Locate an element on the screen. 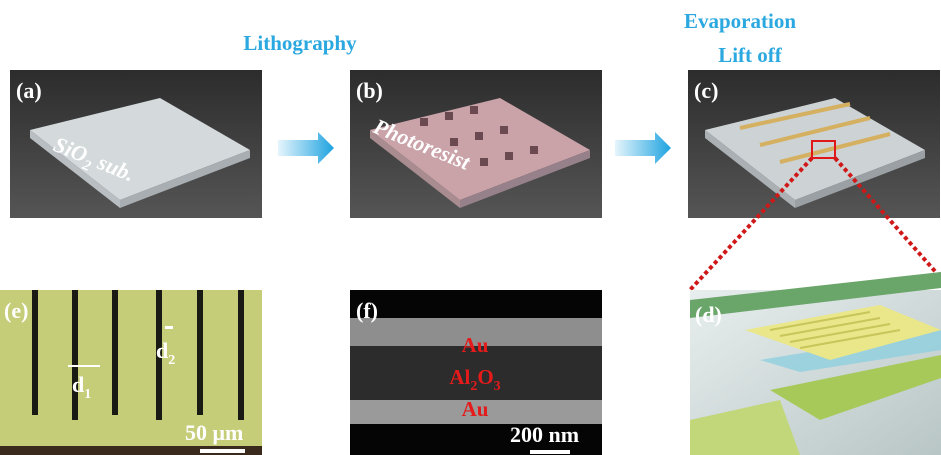 Image resolution: width=941 pixels, height=455 pixels. scale-label: 50 μm is located at coordinates (214, 432).